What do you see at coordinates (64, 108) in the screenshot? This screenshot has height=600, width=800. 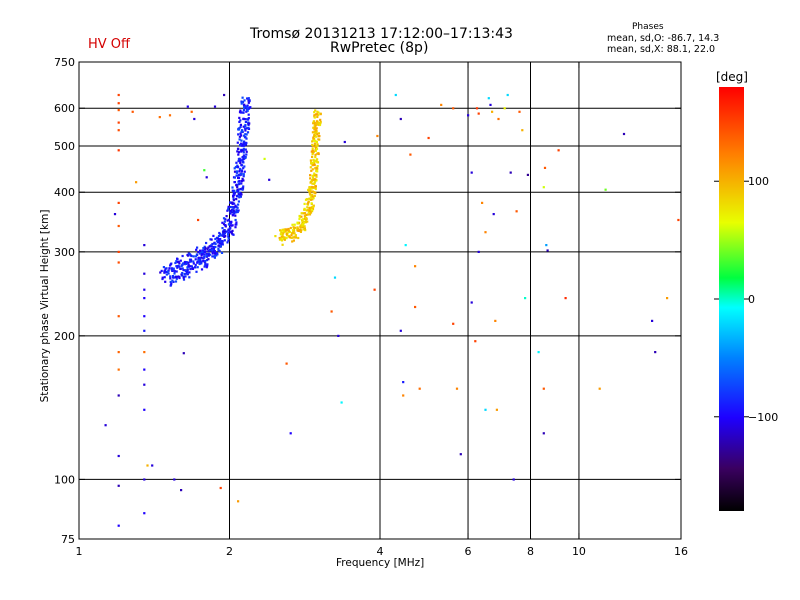 I see `y-tick-label: 600` at bounding box center [64, 108].